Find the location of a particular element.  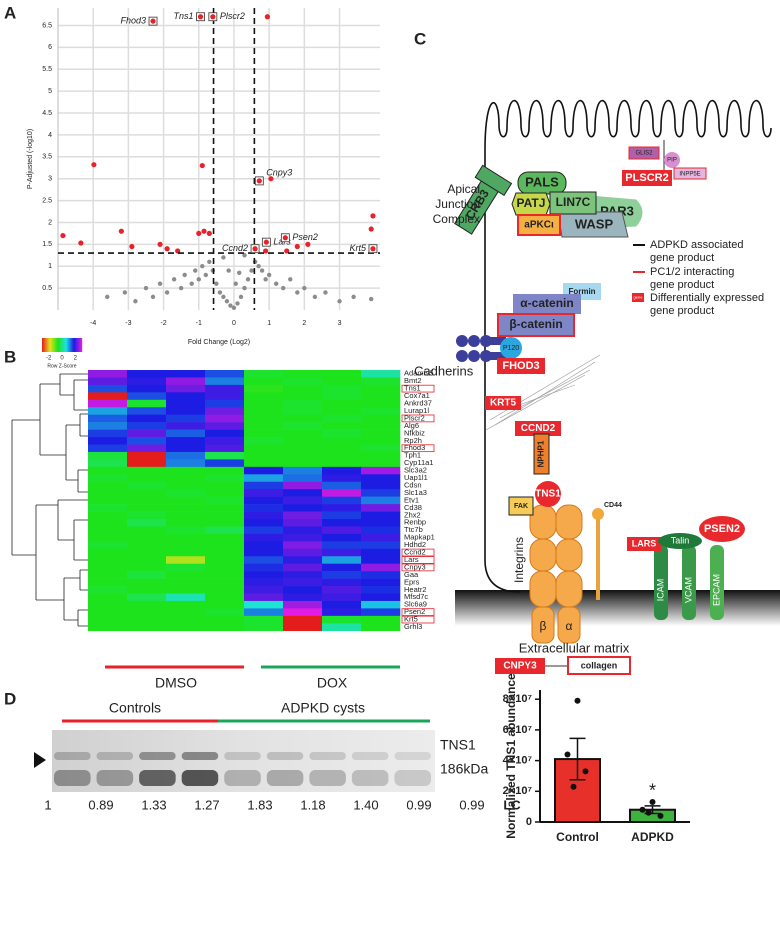

point-label: Krt5 is located at coordinates (358, 248).